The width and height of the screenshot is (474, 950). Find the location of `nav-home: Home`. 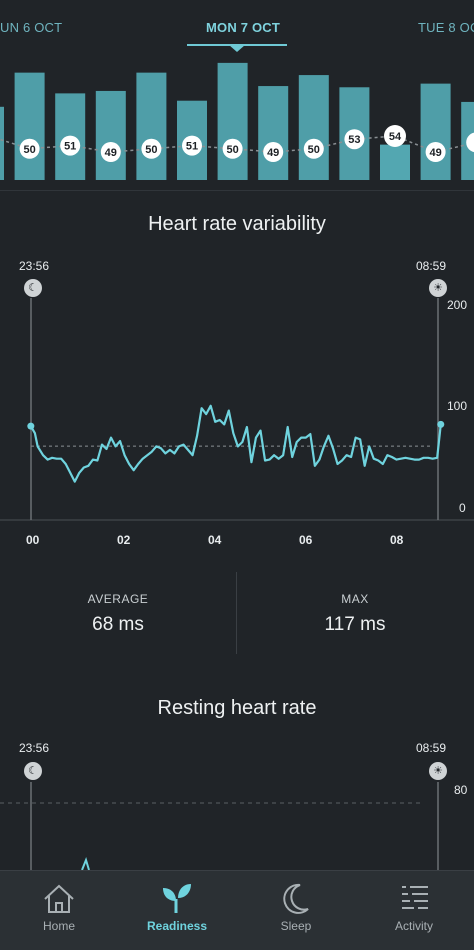

nav-home: Home is located at coordinates (59, 910).